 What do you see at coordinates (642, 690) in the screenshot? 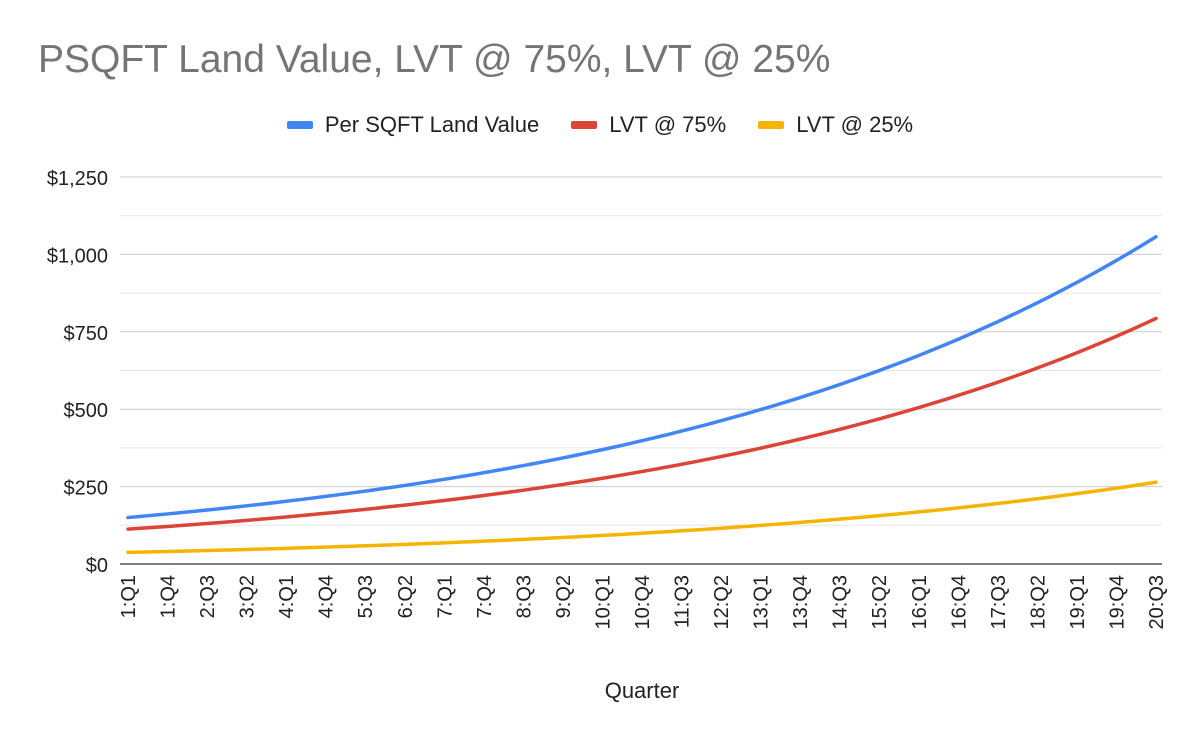
I see `x-axis-title: Quarter` at bounding box center [642, 690].